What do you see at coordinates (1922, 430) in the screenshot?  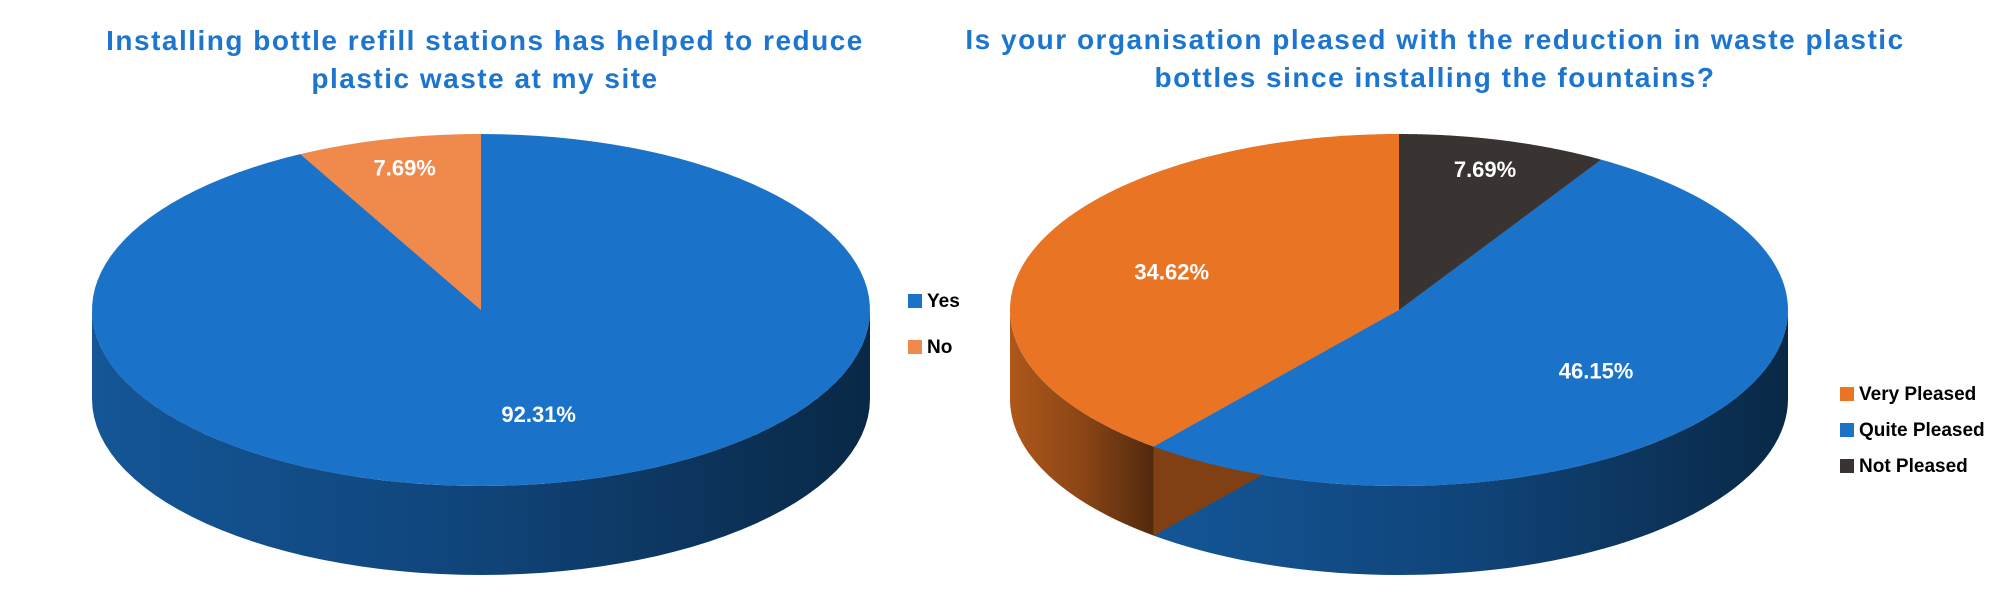 I see `legend-label: Quite Pleased` at bounding box center [1922, 430].